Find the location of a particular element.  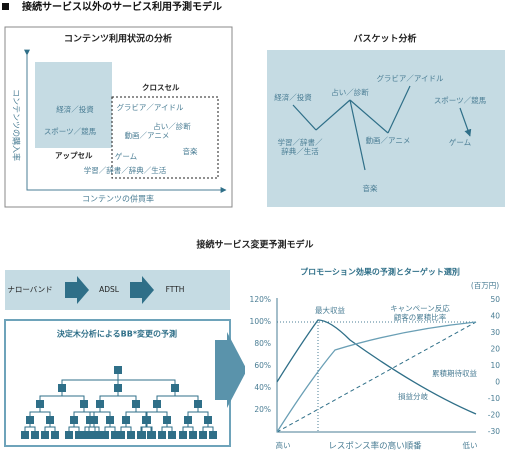

crosssell-label: クロスセル is located at coordinates (161, 87).